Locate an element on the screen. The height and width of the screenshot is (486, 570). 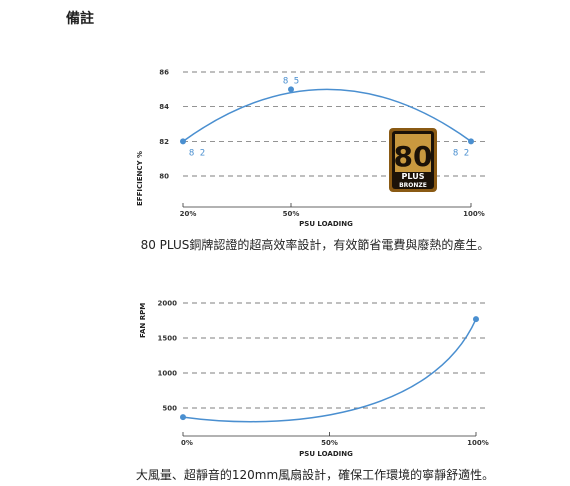
fan-rpm-y-ticks: 500 1000 1500 2000 is located at coordinates (168, 356).